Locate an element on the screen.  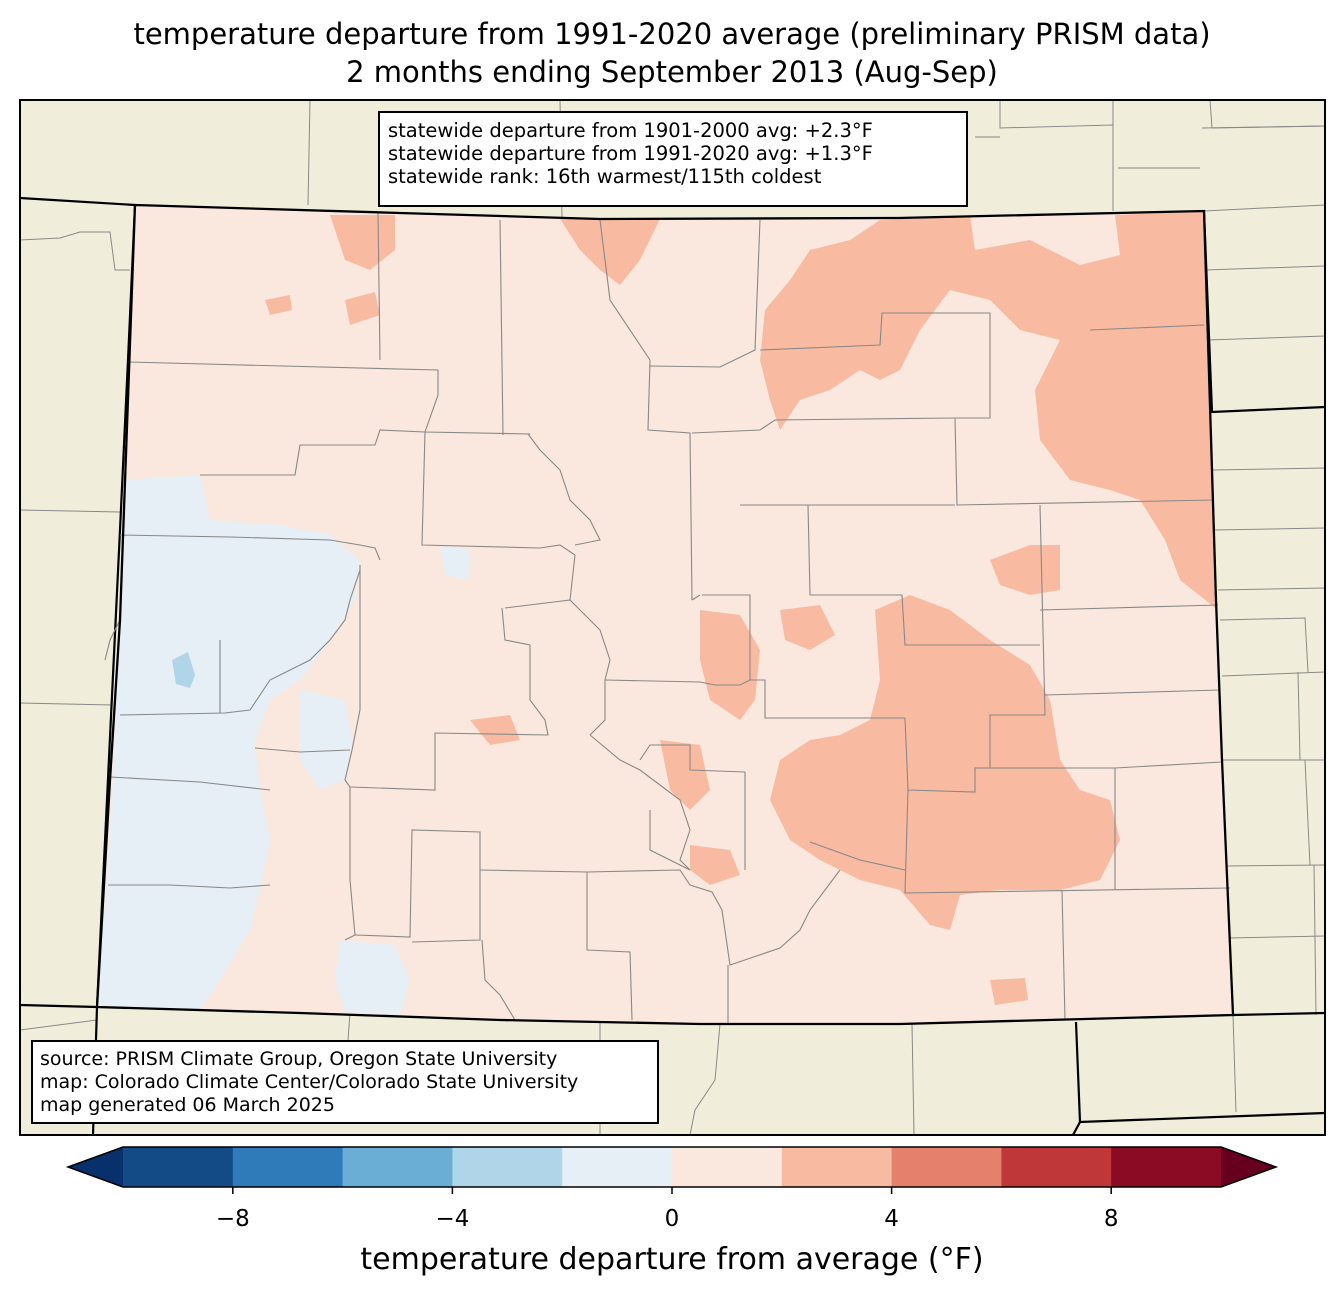
colorbar-label: temperature departure from average (°F) is located at coordinates (672, 1259).